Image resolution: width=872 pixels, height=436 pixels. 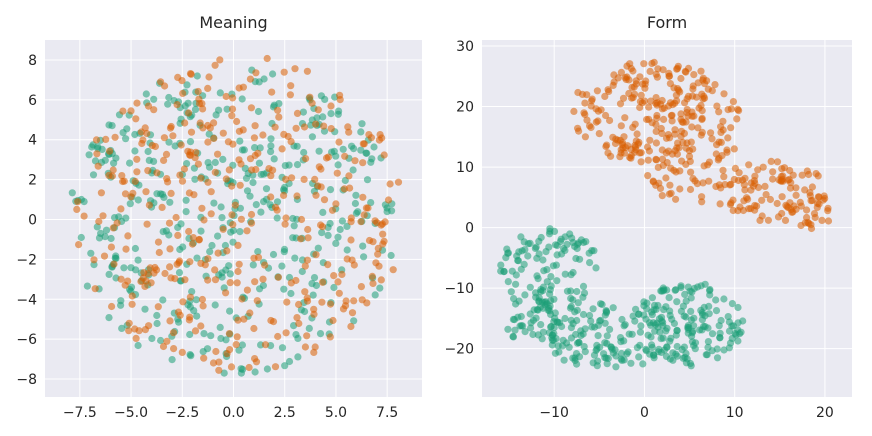 What do you see at coordinates (387, 413) in the screenshot?
I see `x-tick-label: 7.5` at bounding box center [387, 413].